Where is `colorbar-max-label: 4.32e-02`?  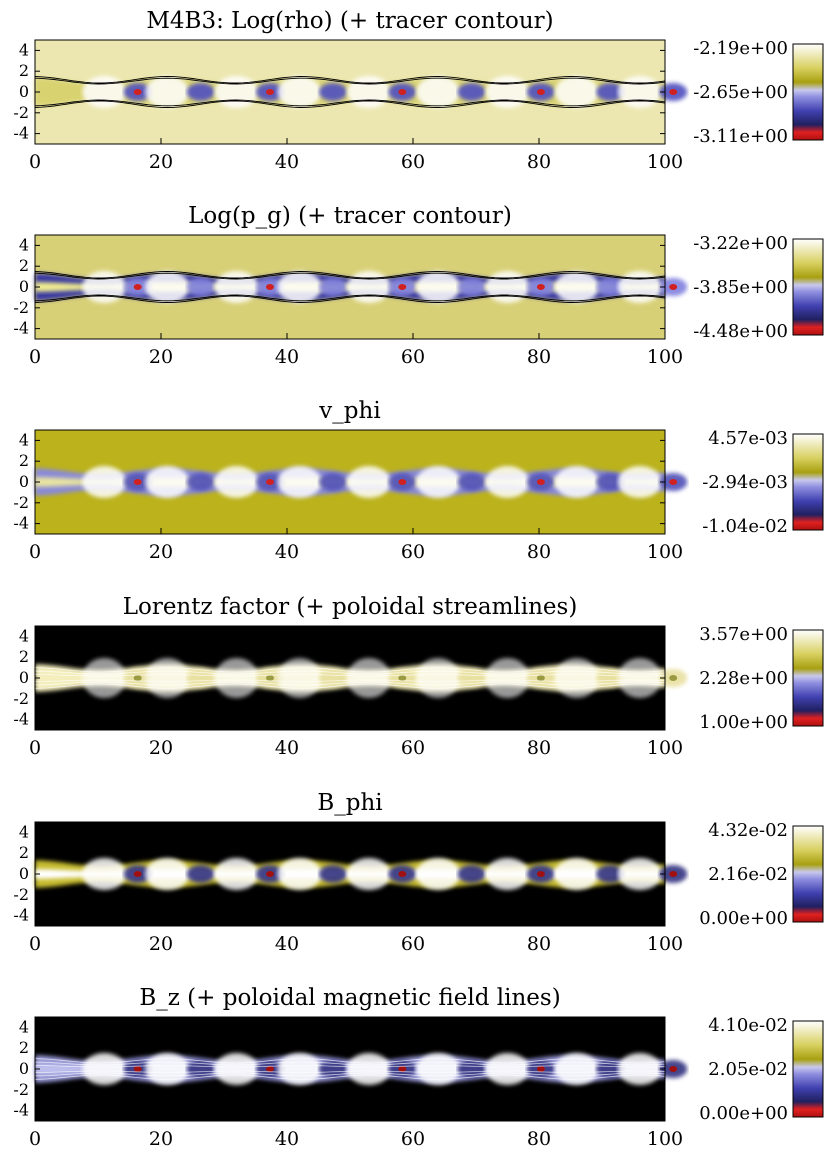 colorbar-max-label: 4.32e-02 is located at coordinates (748, 830).